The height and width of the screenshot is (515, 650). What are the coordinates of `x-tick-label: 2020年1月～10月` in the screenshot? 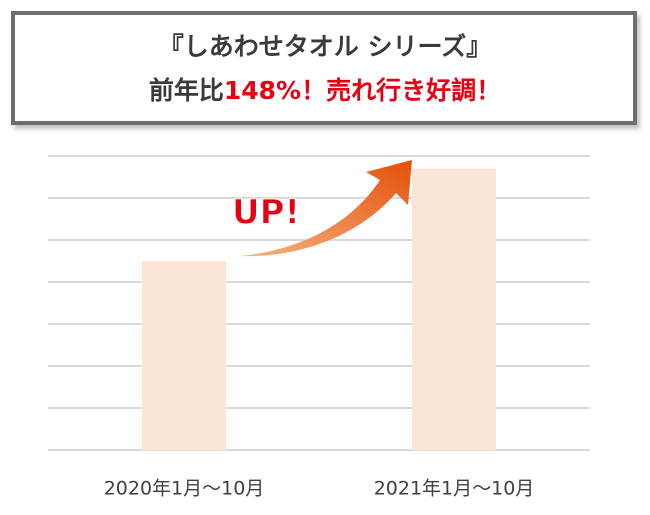 It's located at (184, 489).